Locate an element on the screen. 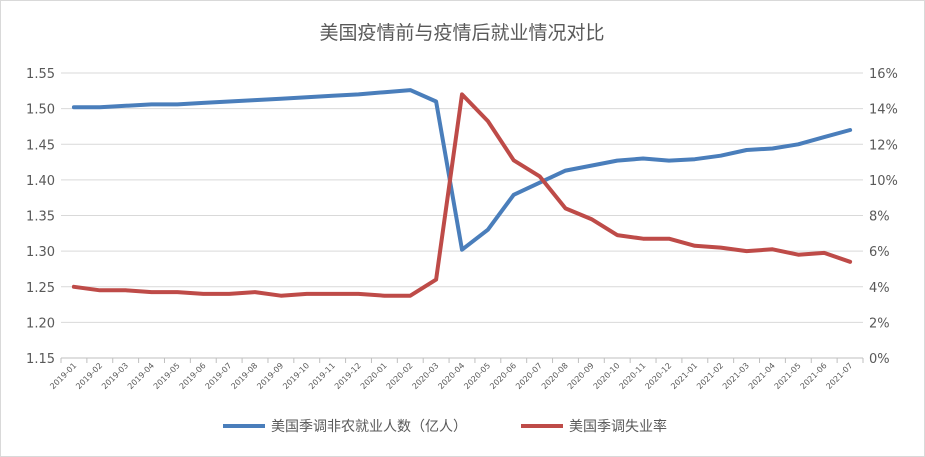  x-tick-label: 2020-04 is located at coordinates (451, 376).